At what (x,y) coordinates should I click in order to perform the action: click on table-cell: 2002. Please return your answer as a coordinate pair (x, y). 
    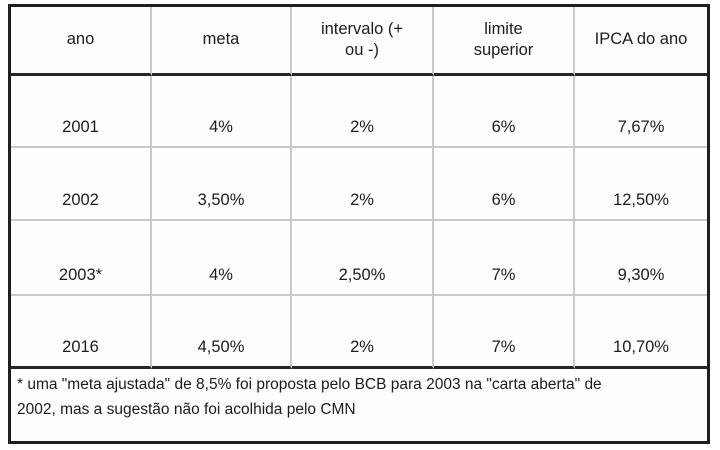
    Looking at the image, I should click on (81, 184).